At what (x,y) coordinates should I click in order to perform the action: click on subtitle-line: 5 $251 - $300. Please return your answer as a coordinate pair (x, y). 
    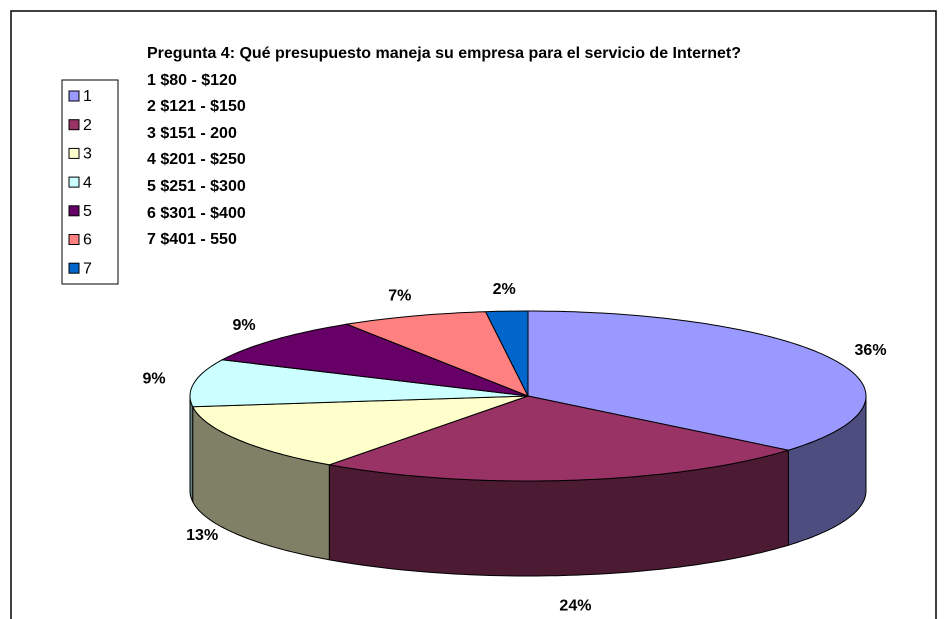
    Looking at the image, I should click on (196, 186).